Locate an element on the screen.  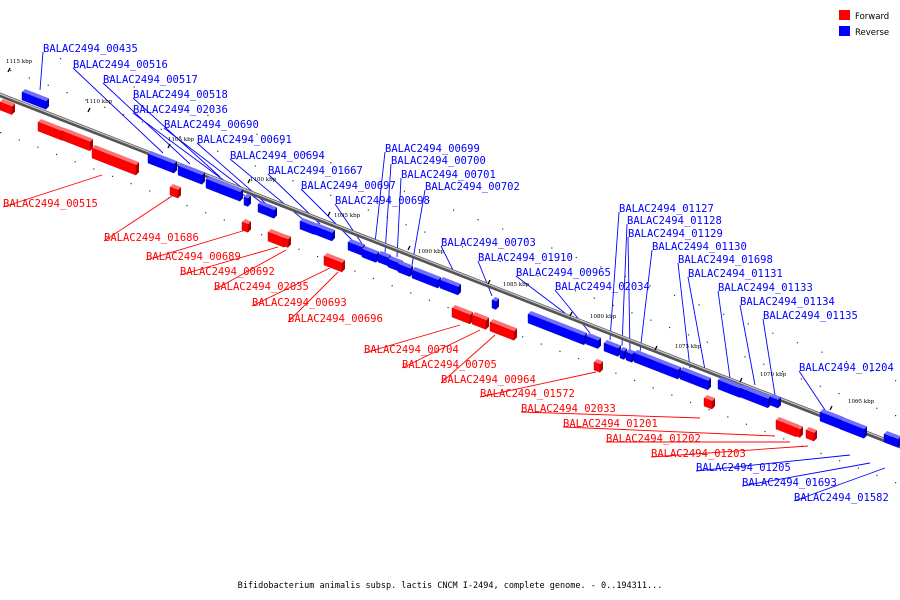
forward-gene-label: BALAC2494_01203 is located at coordinates (698, 454).